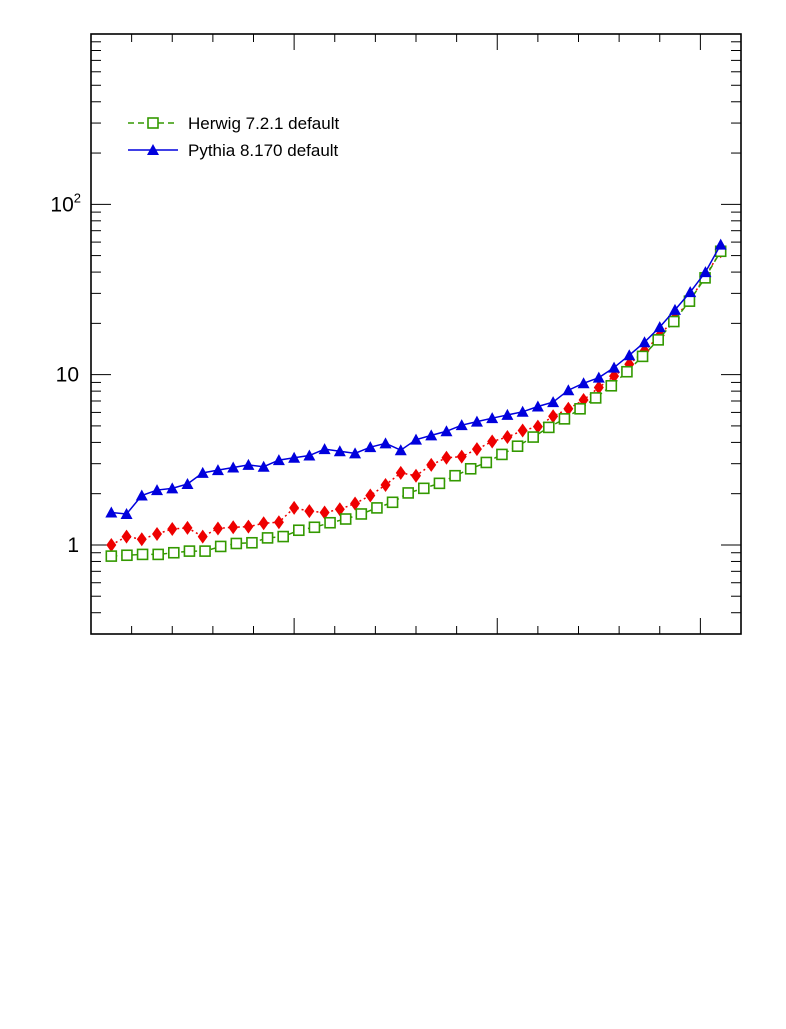 Image resolution: width=786 pixels, height=1029 pixels. I want to click on y-tick-labels: 1 10 102, so click(65, 373).